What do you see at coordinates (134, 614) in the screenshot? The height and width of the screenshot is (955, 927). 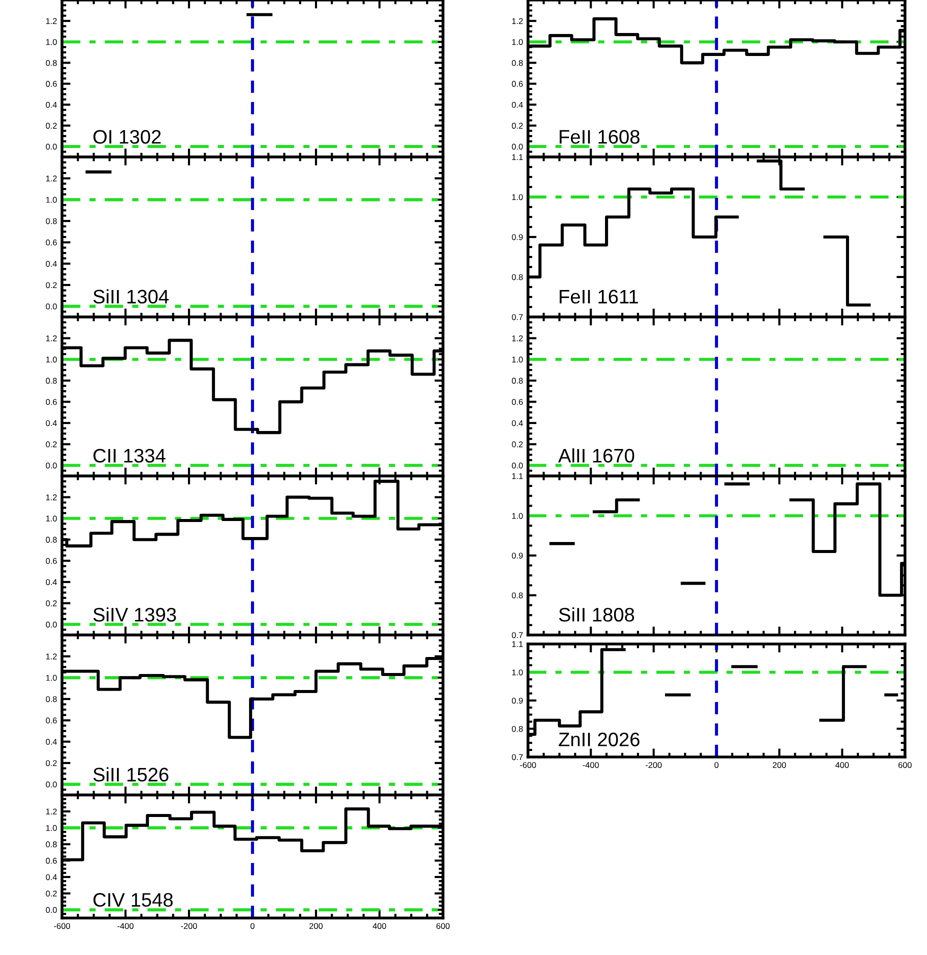 I see `annotation: SiIV 1393` at bounding box center [134, 614].